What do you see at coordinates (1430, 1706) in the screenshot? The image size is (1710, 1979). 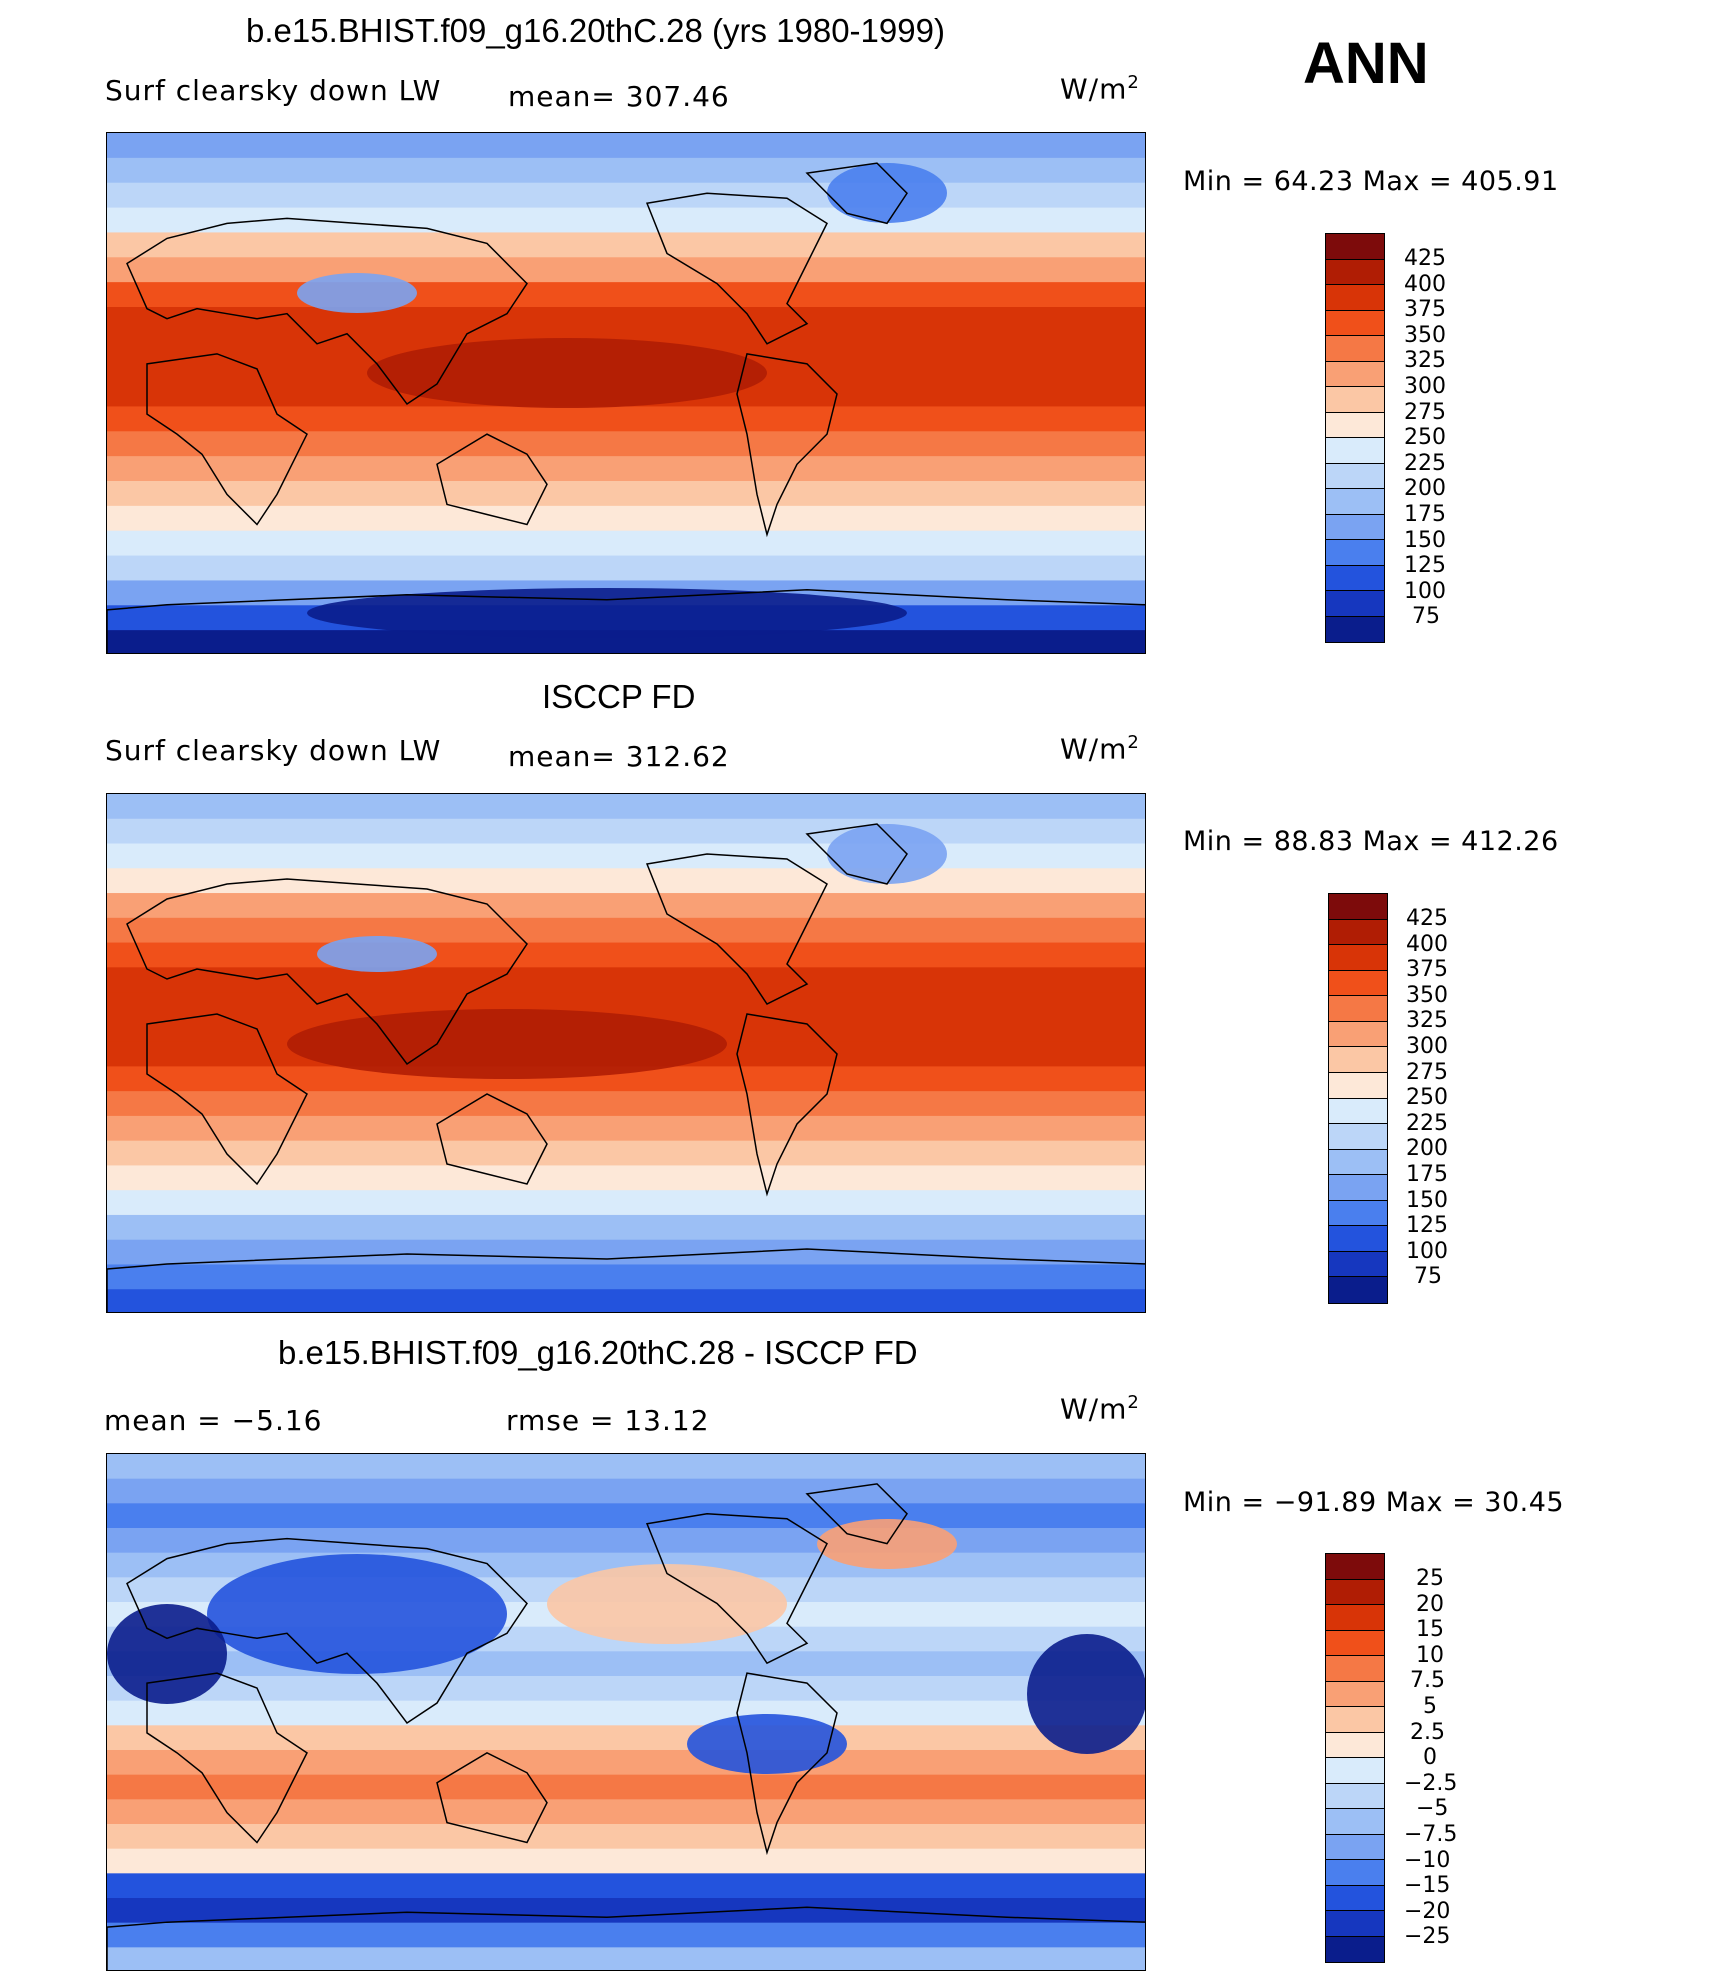 I see `colorbar-label: 5` at bounding box center [1430, 1706].